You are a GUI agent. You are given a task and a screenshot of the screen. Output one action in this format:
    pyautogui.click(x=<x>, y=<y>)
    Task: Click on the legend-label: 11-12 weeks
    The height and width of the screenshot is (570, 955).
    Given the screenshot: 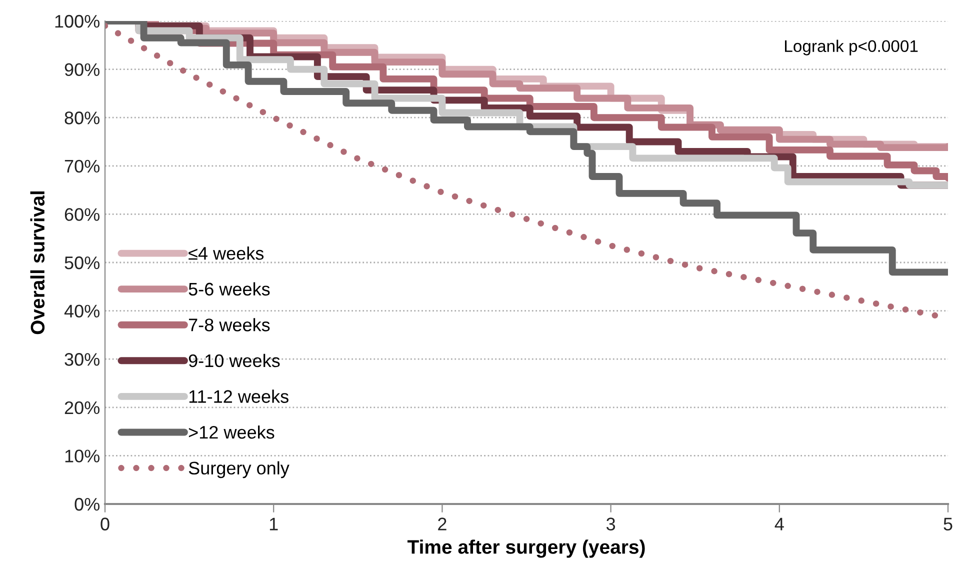 What is the action you would take?
    pyautogui.click(x=238, y=396)
    